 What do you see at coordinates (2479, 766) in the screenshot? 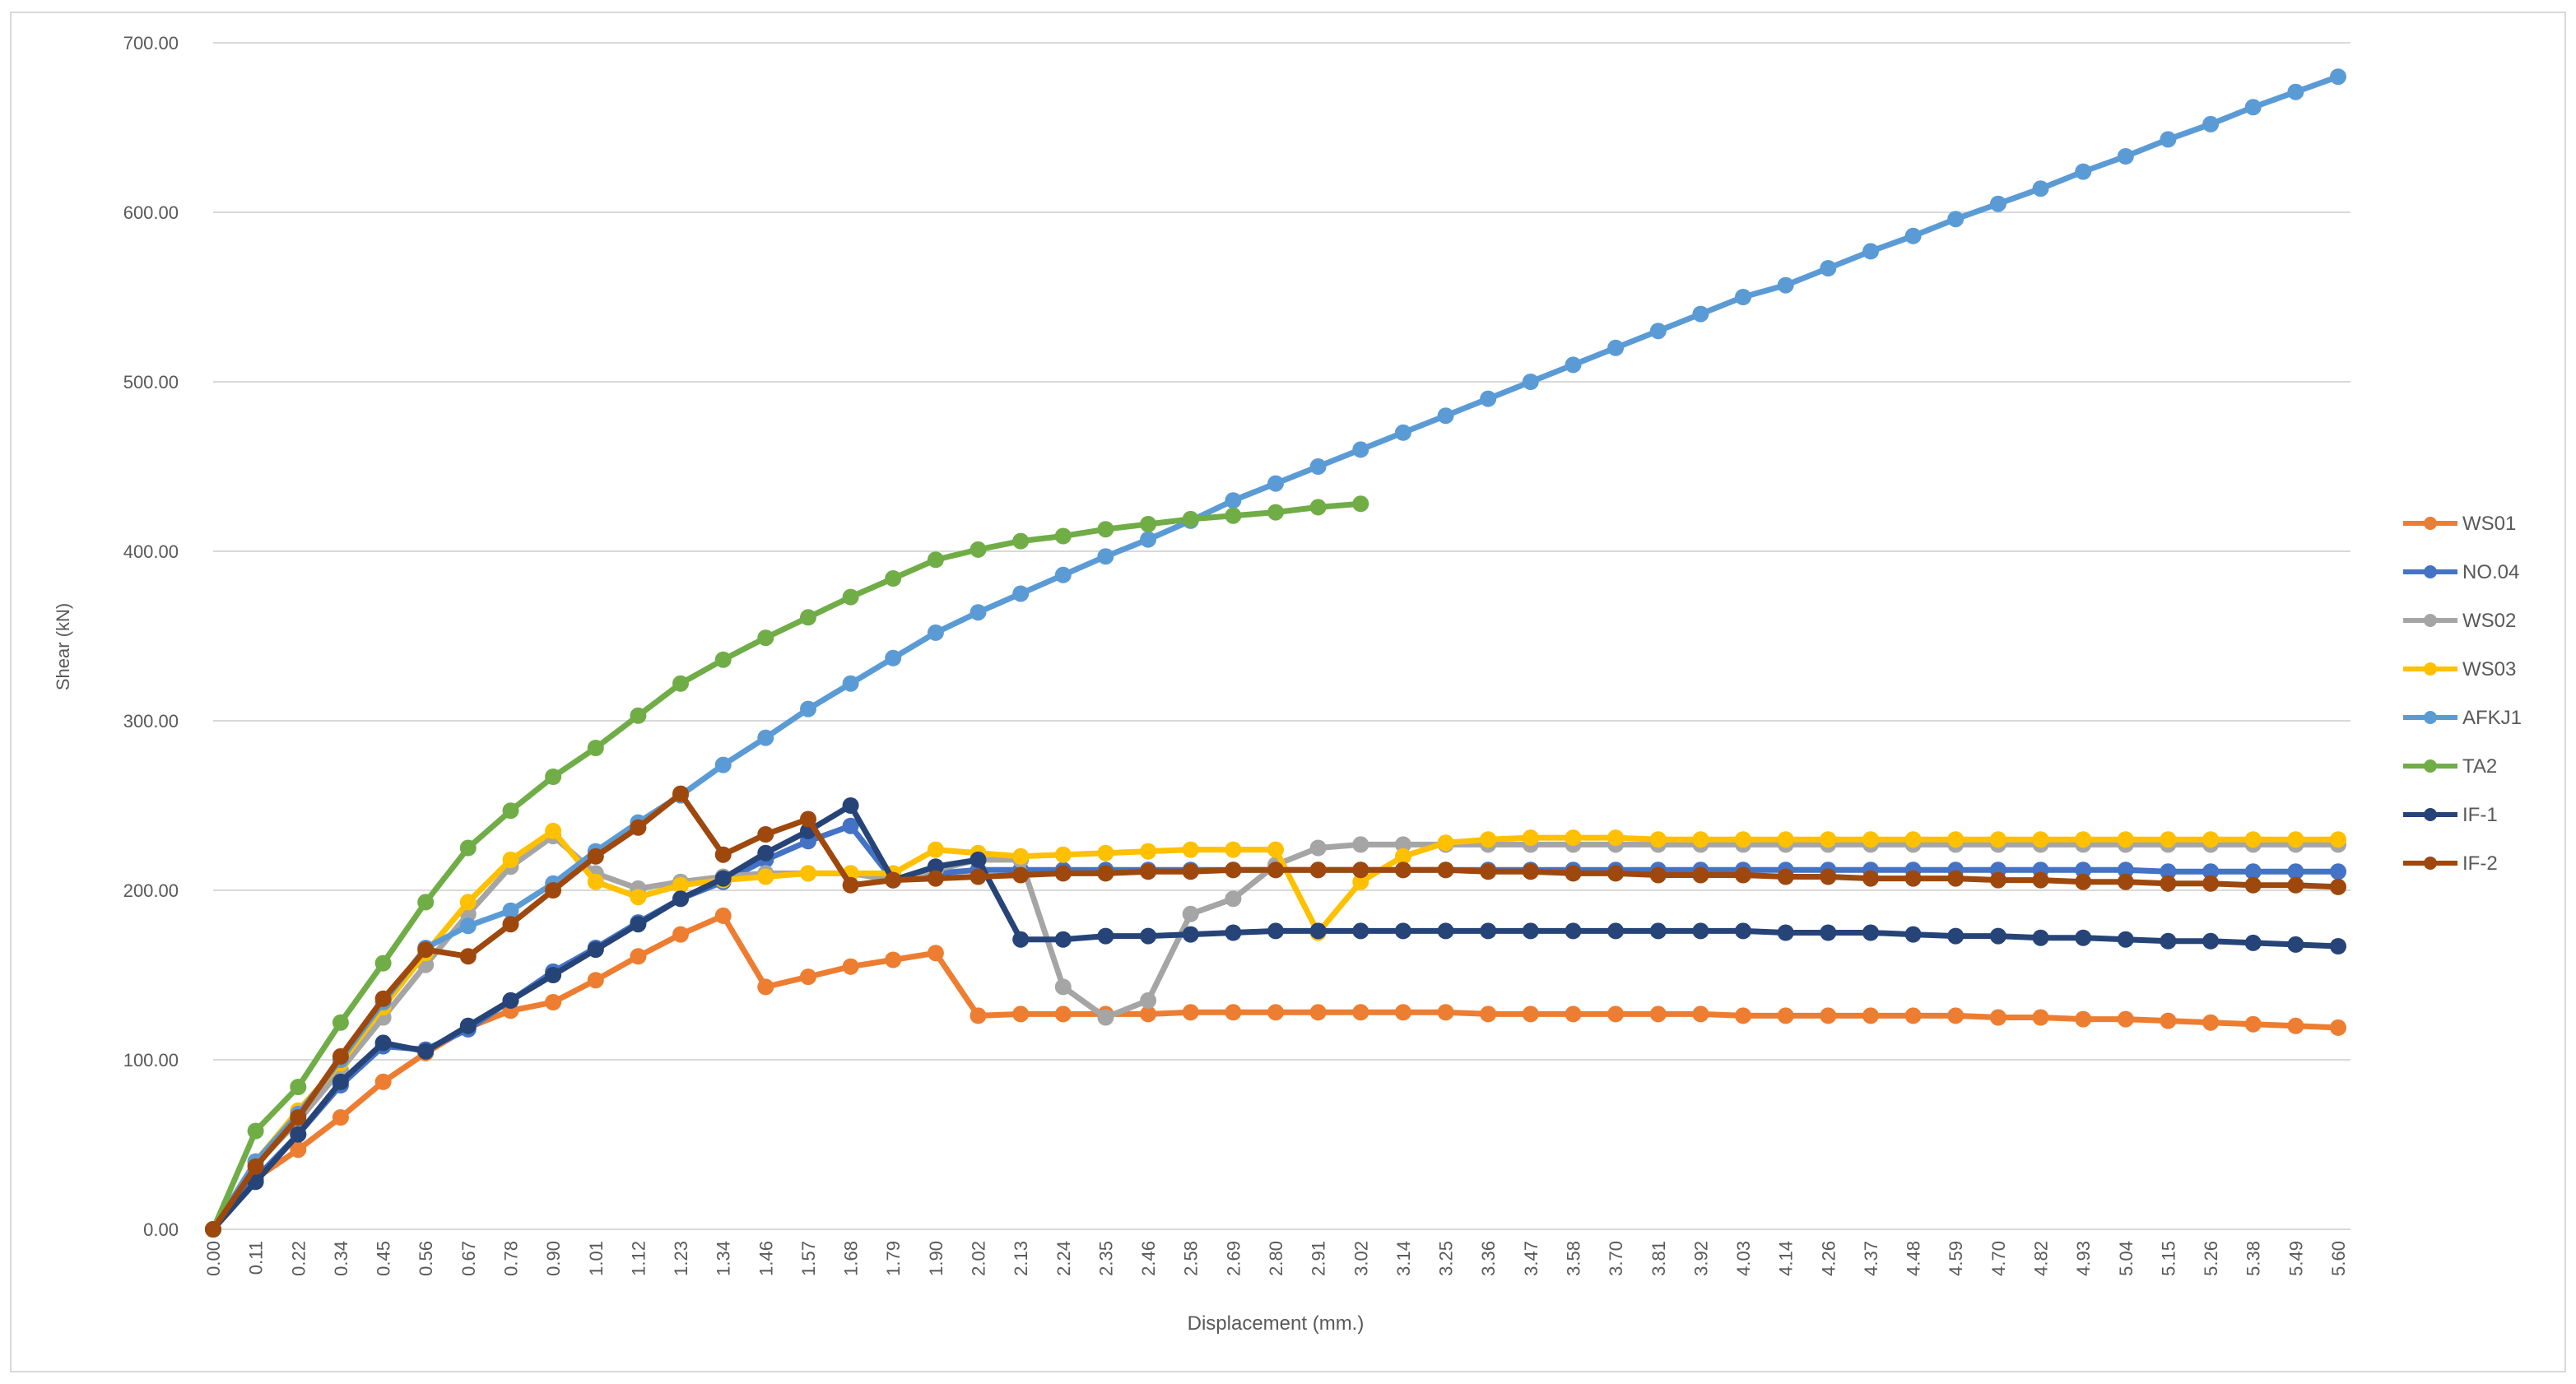
I see `legend-label: TA2` at bounding box center [2479, 766].